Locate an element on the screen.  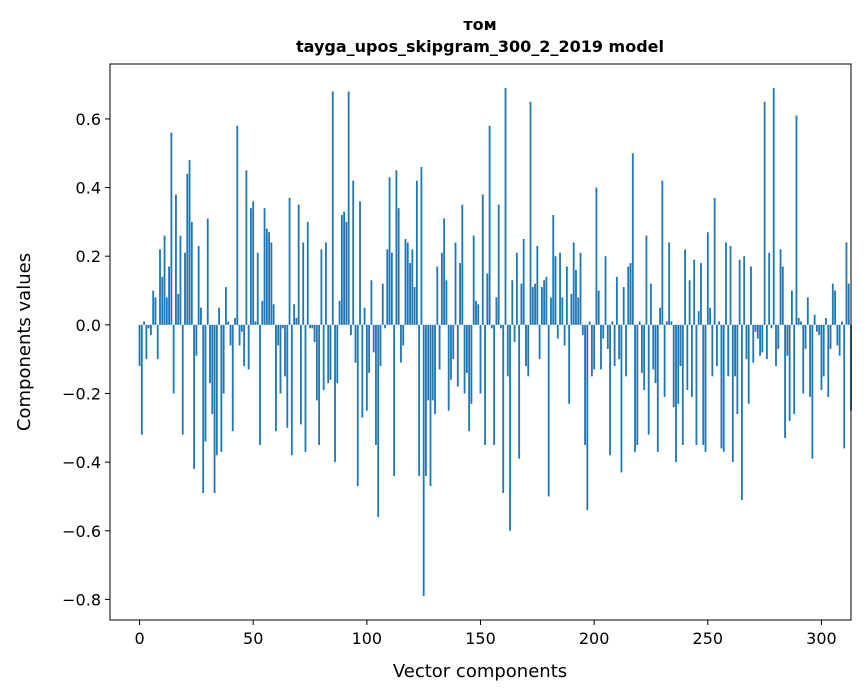
x-tick-label: 50 is located at coordinates (253, 638).